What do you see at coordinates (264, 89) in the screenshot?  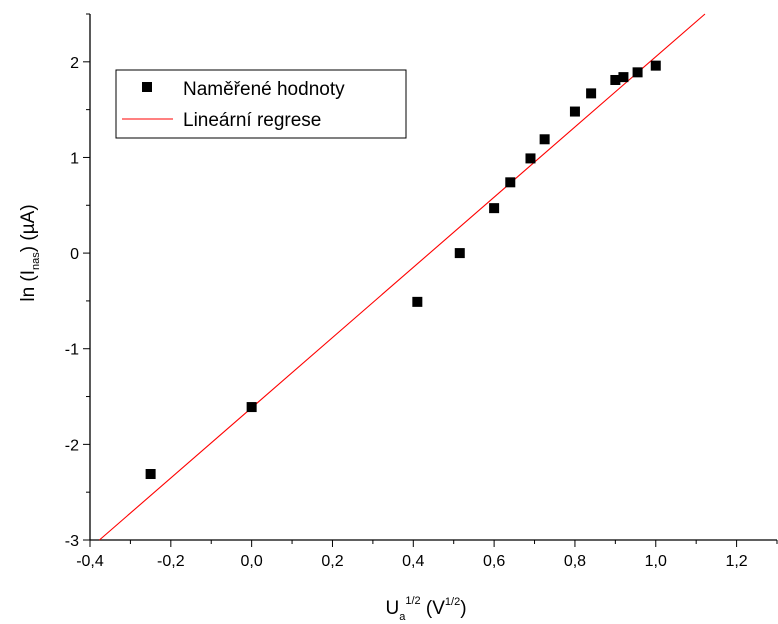 I see `legend-label-measured: Naměřené hodnoty` at bounding box center [264, 89].